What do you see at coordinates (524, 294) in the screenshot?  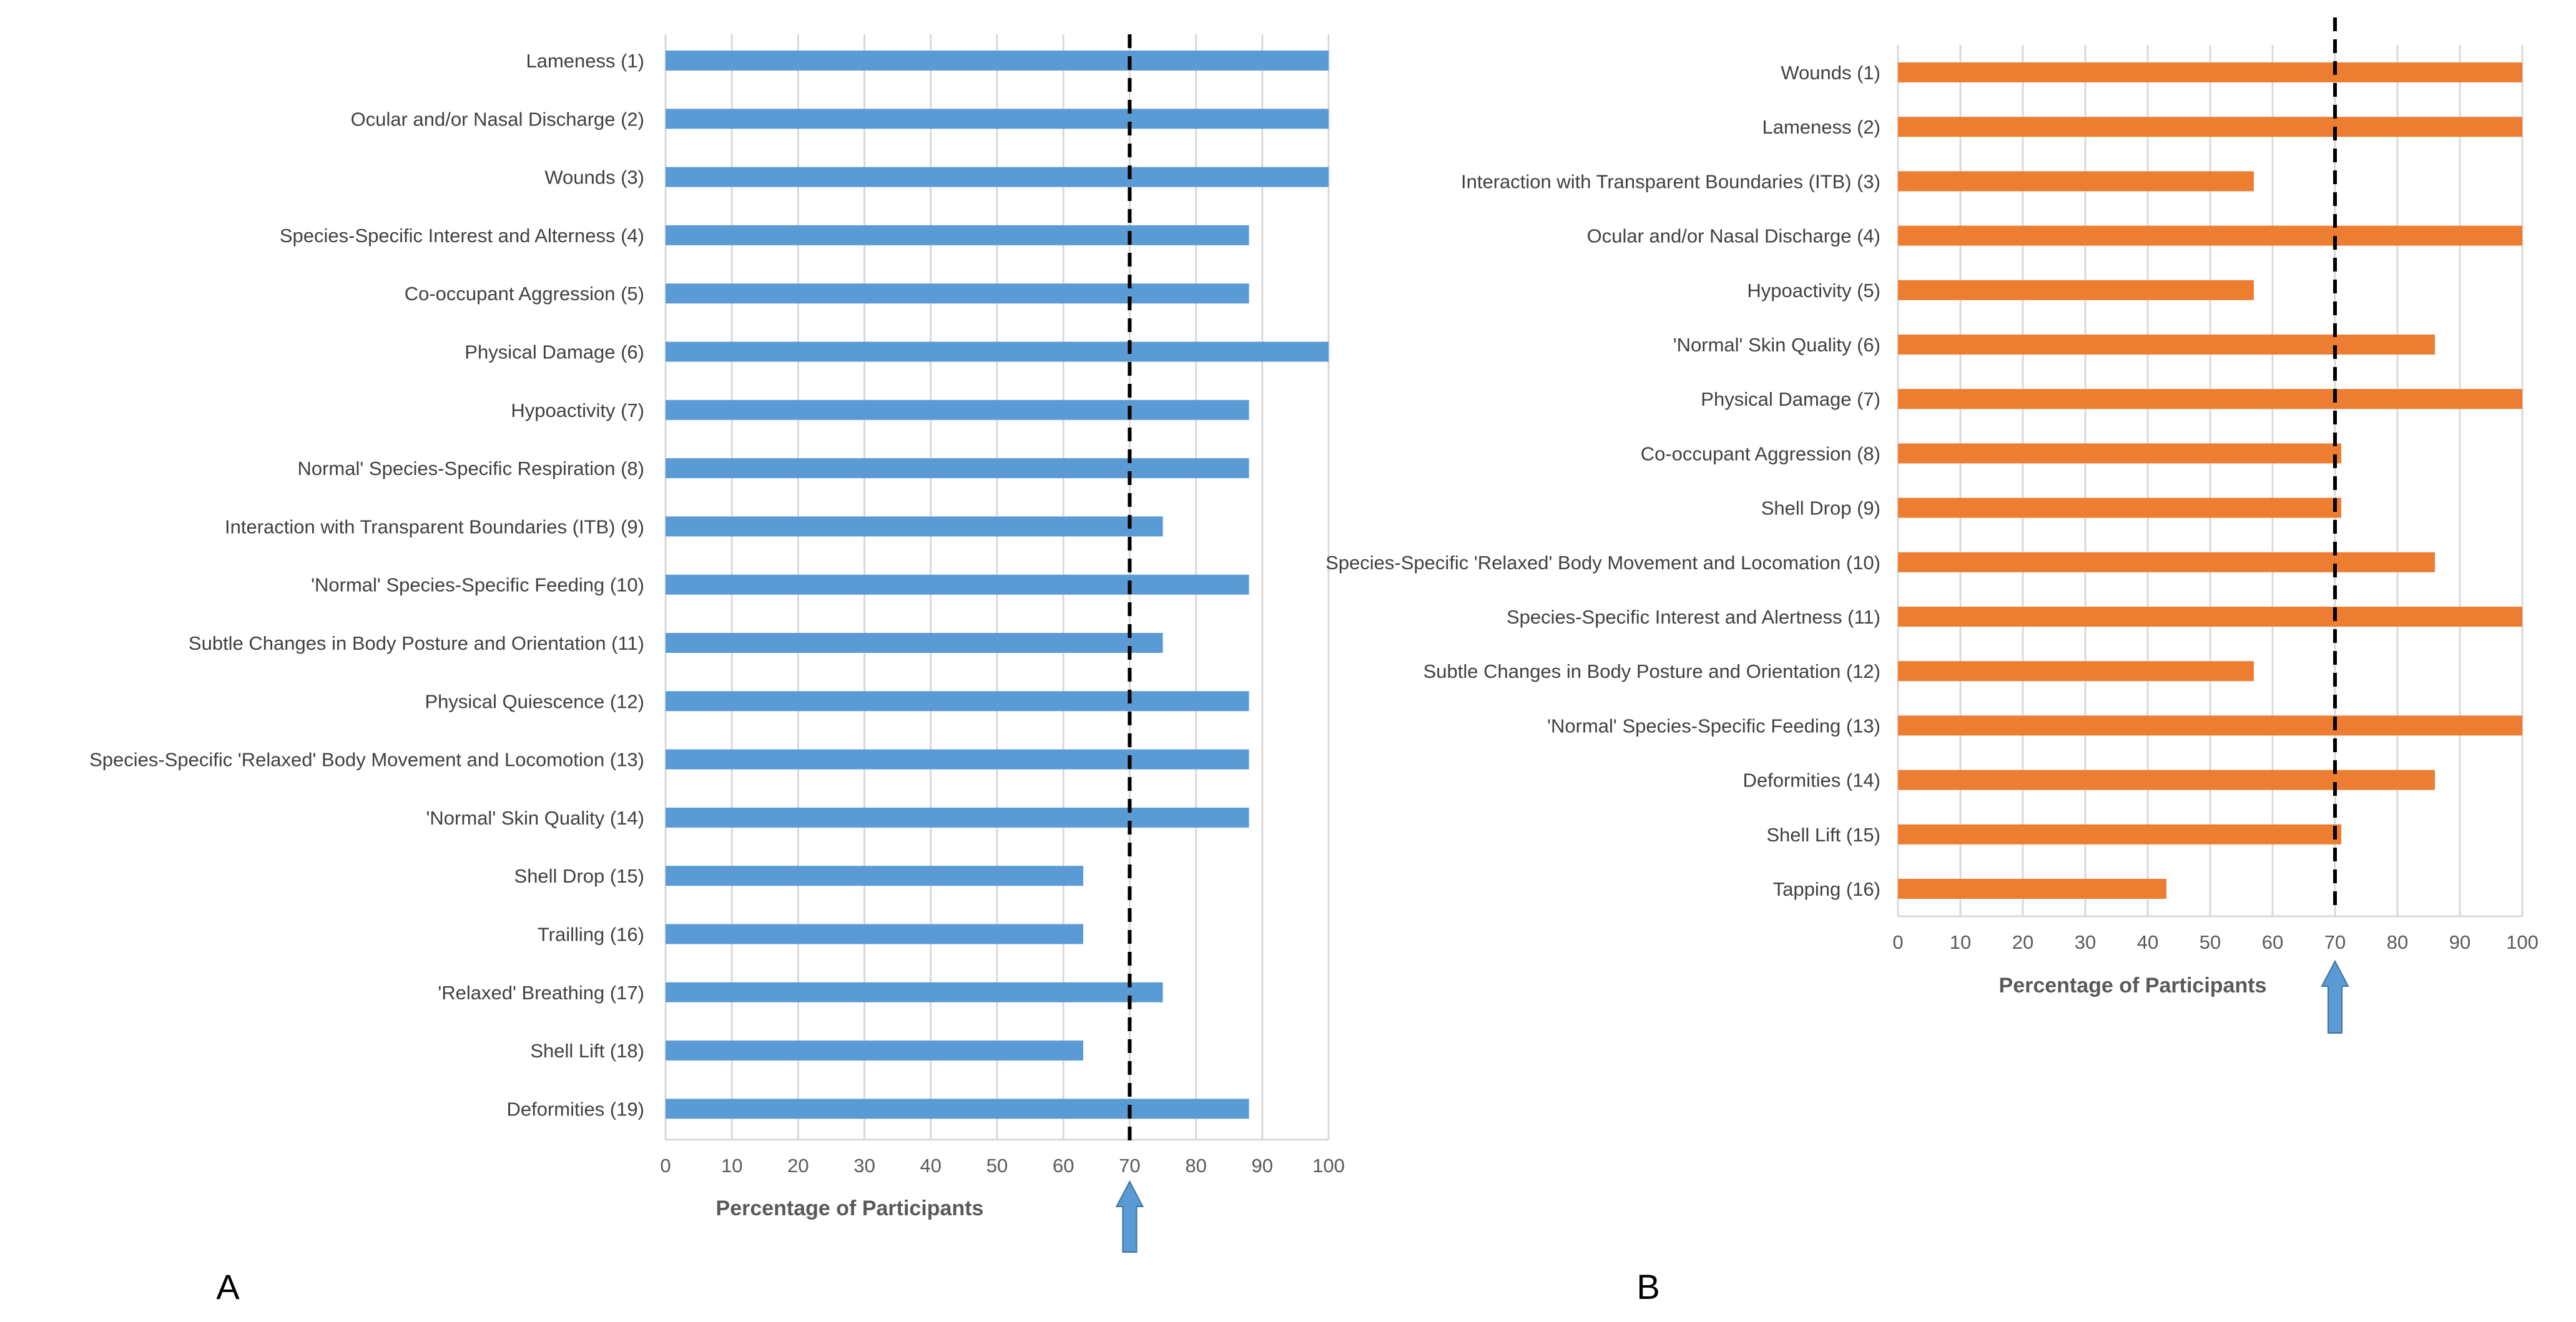 I see `category-label: Co-occupant Aggression (5)` at bounding box center [524, 294].